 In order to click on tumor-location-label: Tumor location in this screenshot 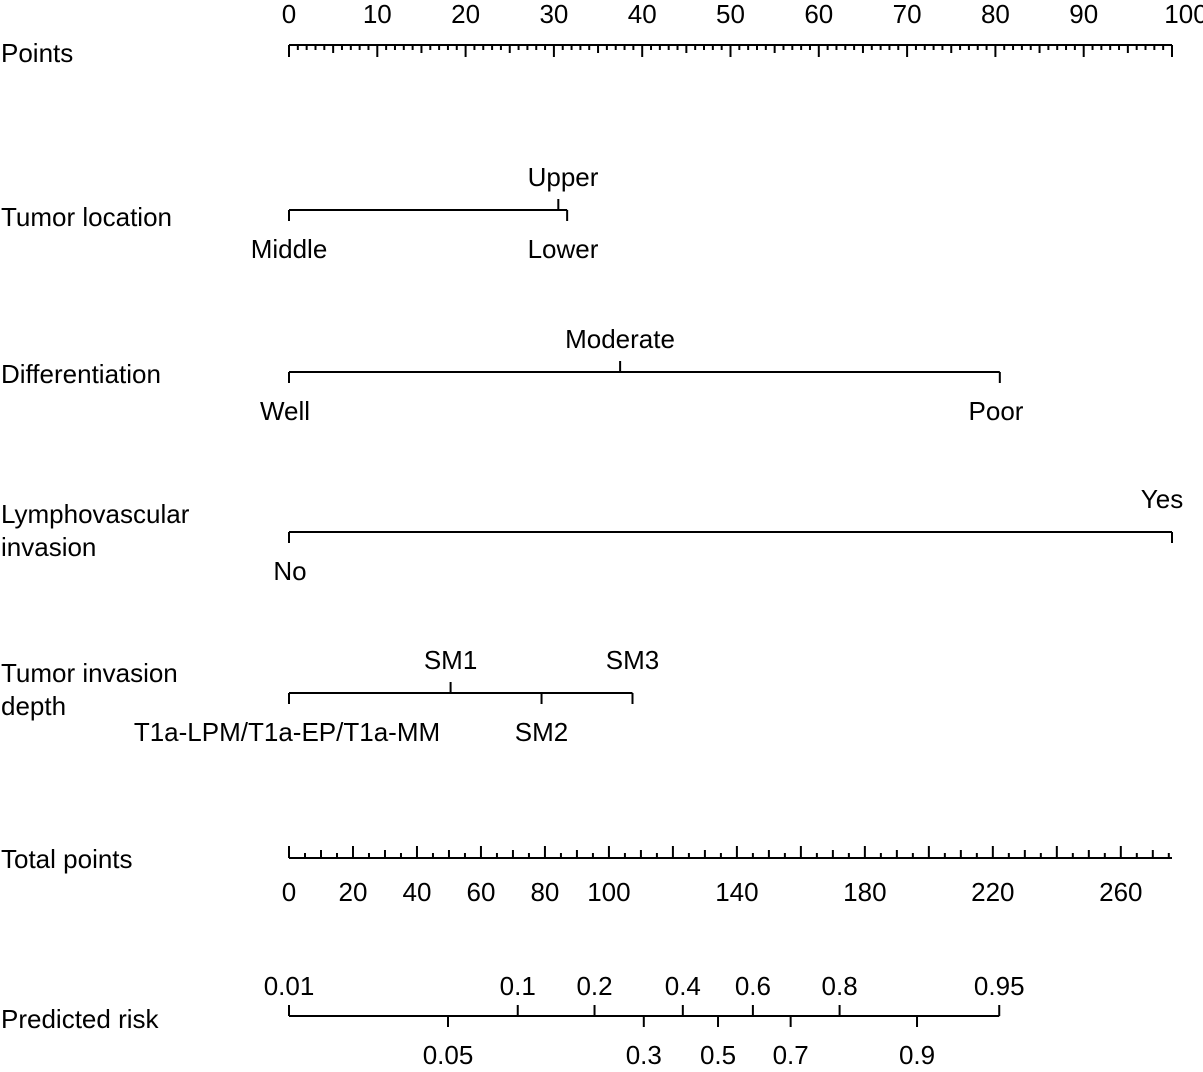, I will do `click(86, 217)`.